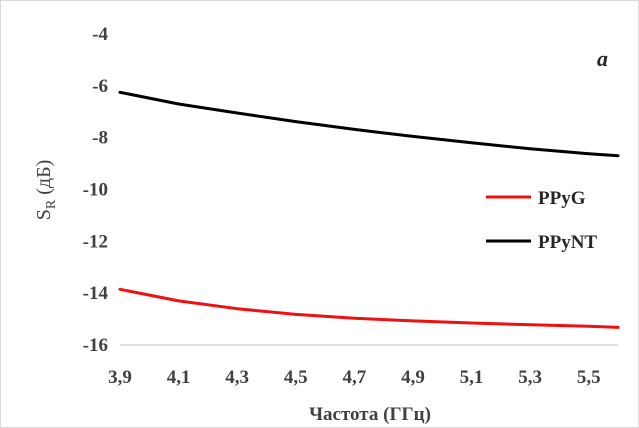 This screenshot has height=428, width=639. I want to click on x-axis-label: Частота (ГГц), so click(370, 414).